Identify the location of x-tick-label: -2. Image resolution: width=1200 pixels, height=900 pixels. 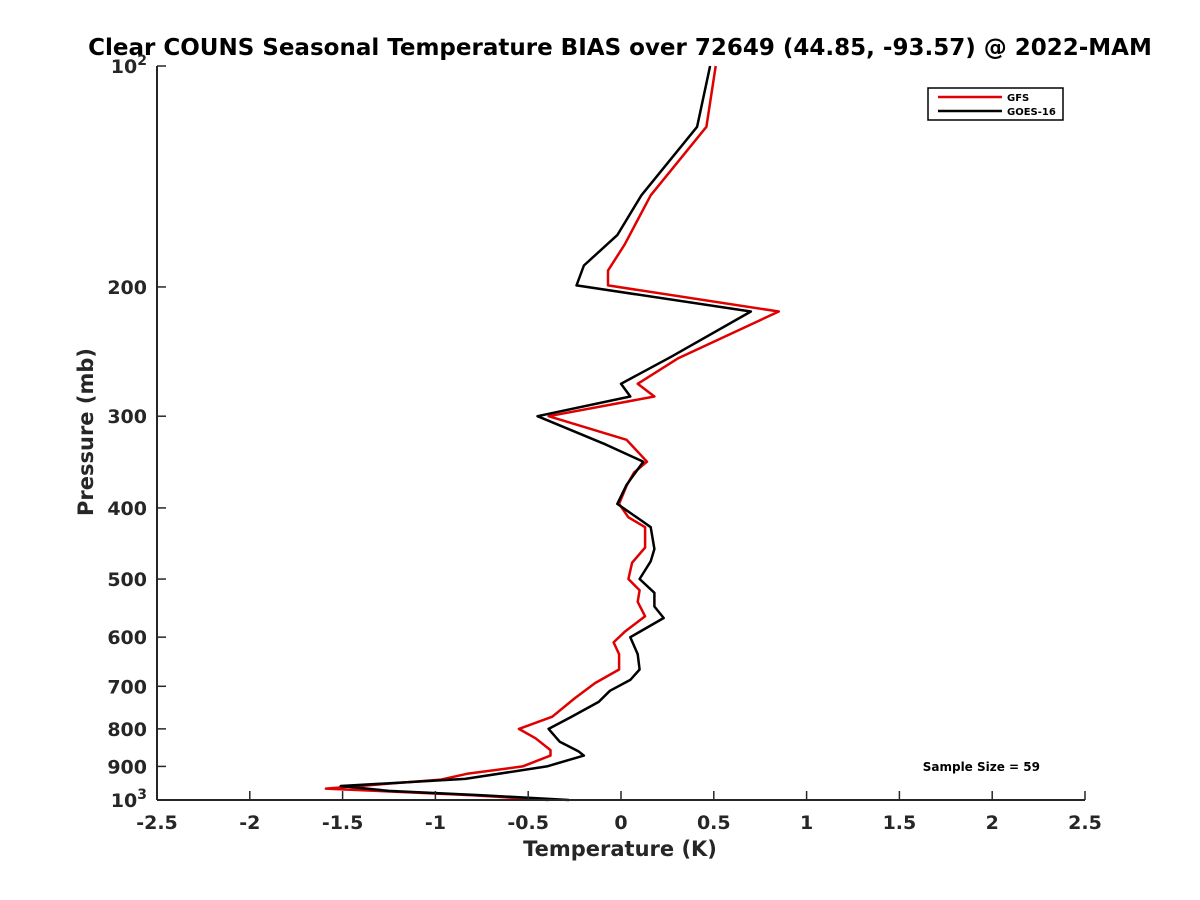
(249, 823).